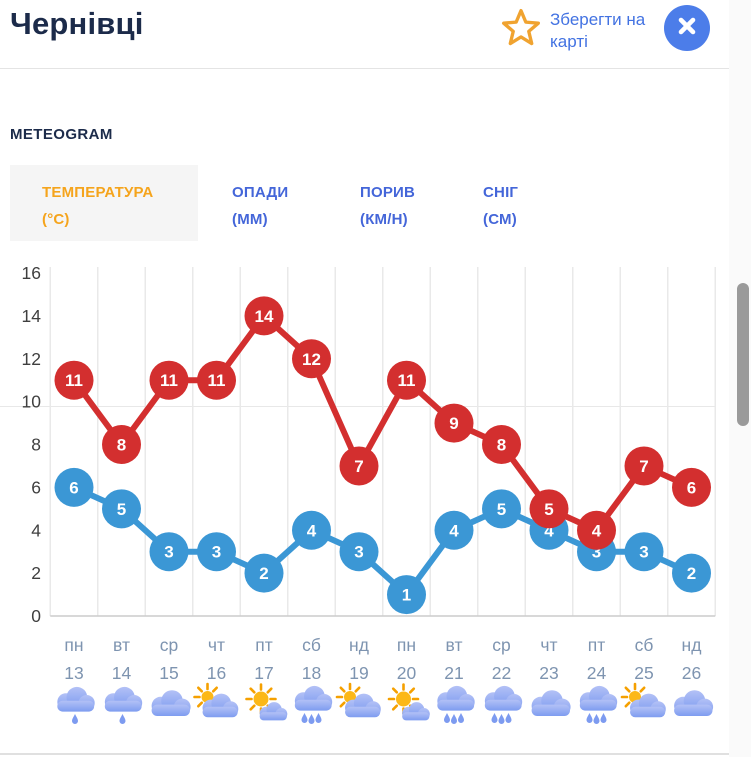 The image size is (751, 757). I want to click on svg-text: 0, so click(36, 616).